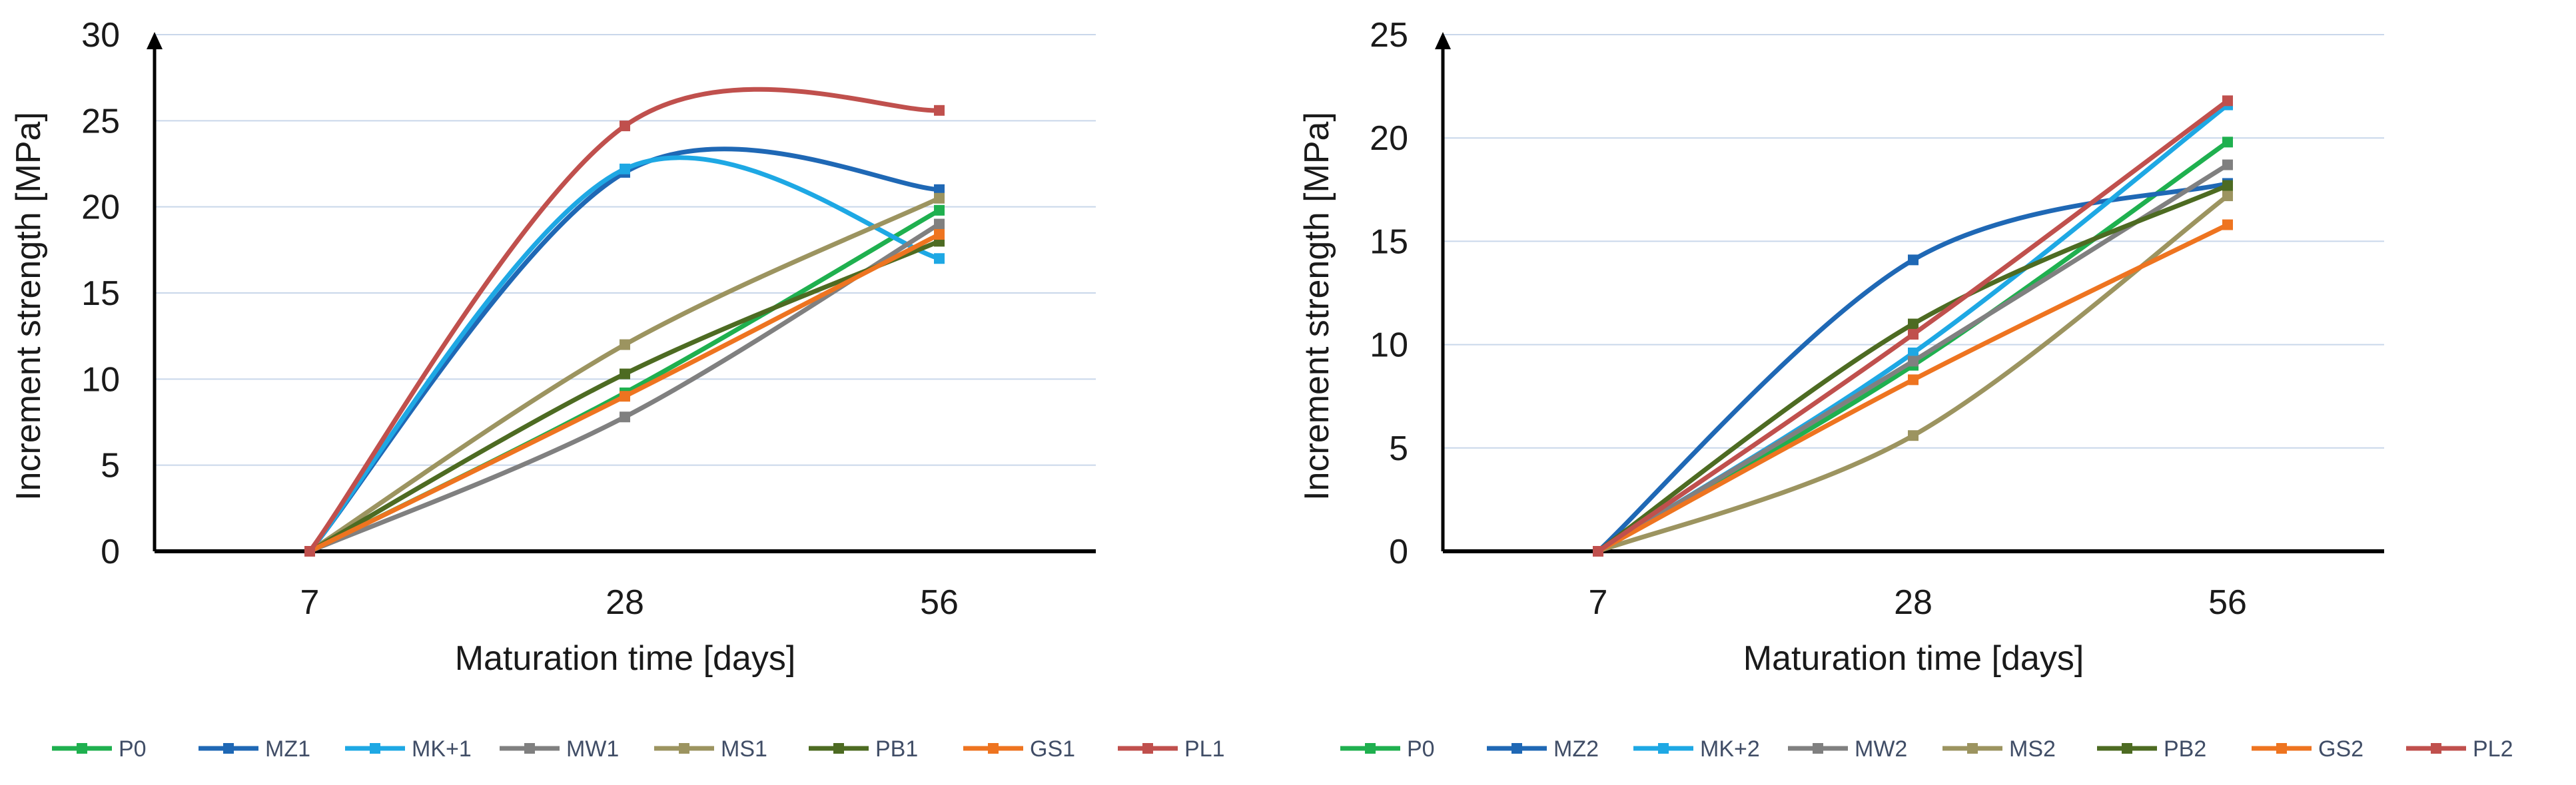 The image size is (2576, 785). What do you see at coordinates (625, 381) in the screenshot?
I see `chart-1-series-line-p0` at bounding box center [625, 381].